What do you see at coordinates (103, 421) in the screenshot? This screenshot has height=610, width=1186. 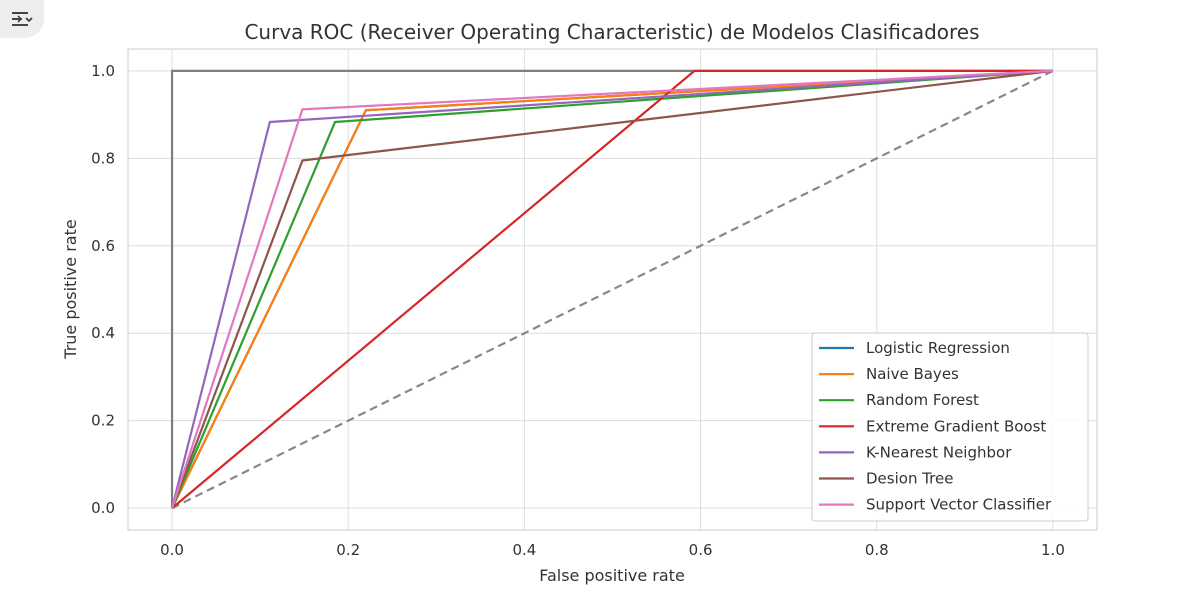 I see `y-tick-label: 0.2` at bounding box center [103, 421].